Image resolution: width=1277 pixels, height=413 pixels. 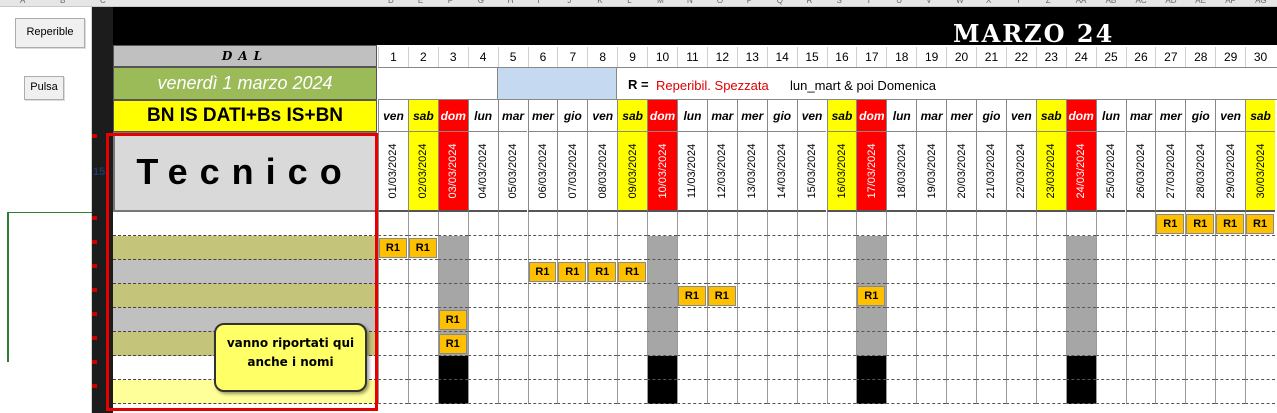 What do you see at coordinates (422, 57) in the screenshot?
I see `day-number: 2` at bounding box center [422, 57].